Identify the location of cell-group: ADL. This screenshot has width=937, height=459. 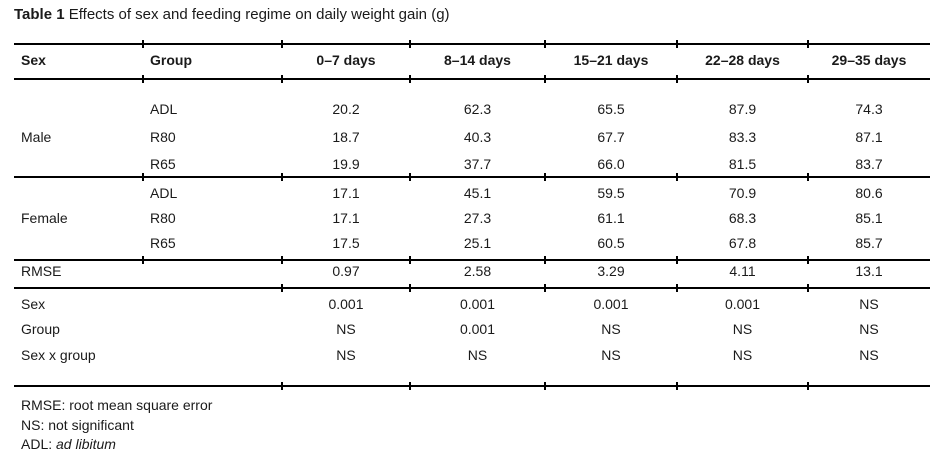
(164, 109).